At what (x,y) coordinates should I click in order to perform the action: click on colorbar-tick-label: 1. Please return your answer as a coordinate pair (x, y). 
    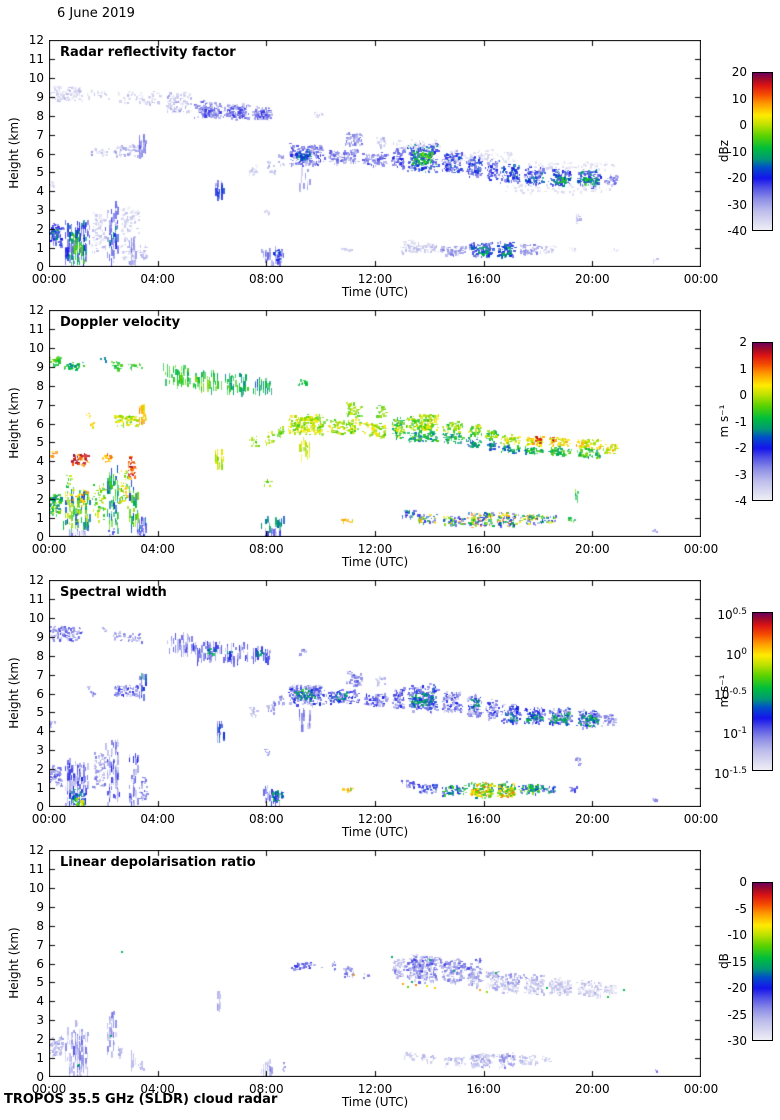
    Looking at the image, I should click on (743, 368).